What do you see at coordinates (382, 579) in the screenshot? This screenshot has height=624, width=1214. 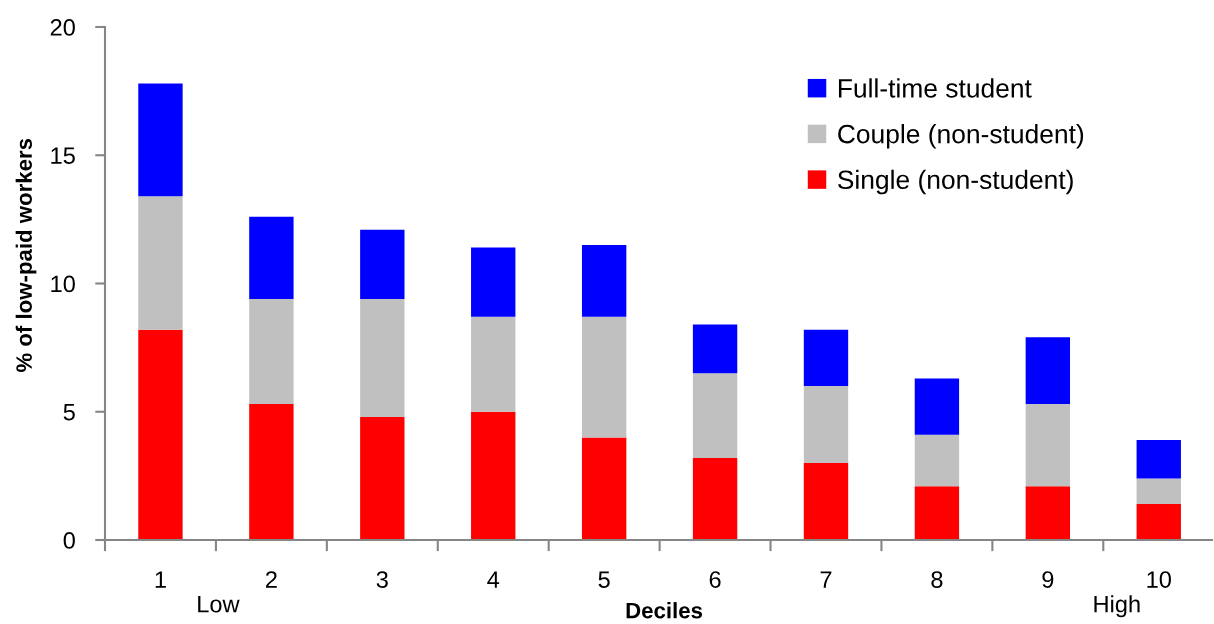 I see `x-tick-label: 3` at bounding box center [382, 579].